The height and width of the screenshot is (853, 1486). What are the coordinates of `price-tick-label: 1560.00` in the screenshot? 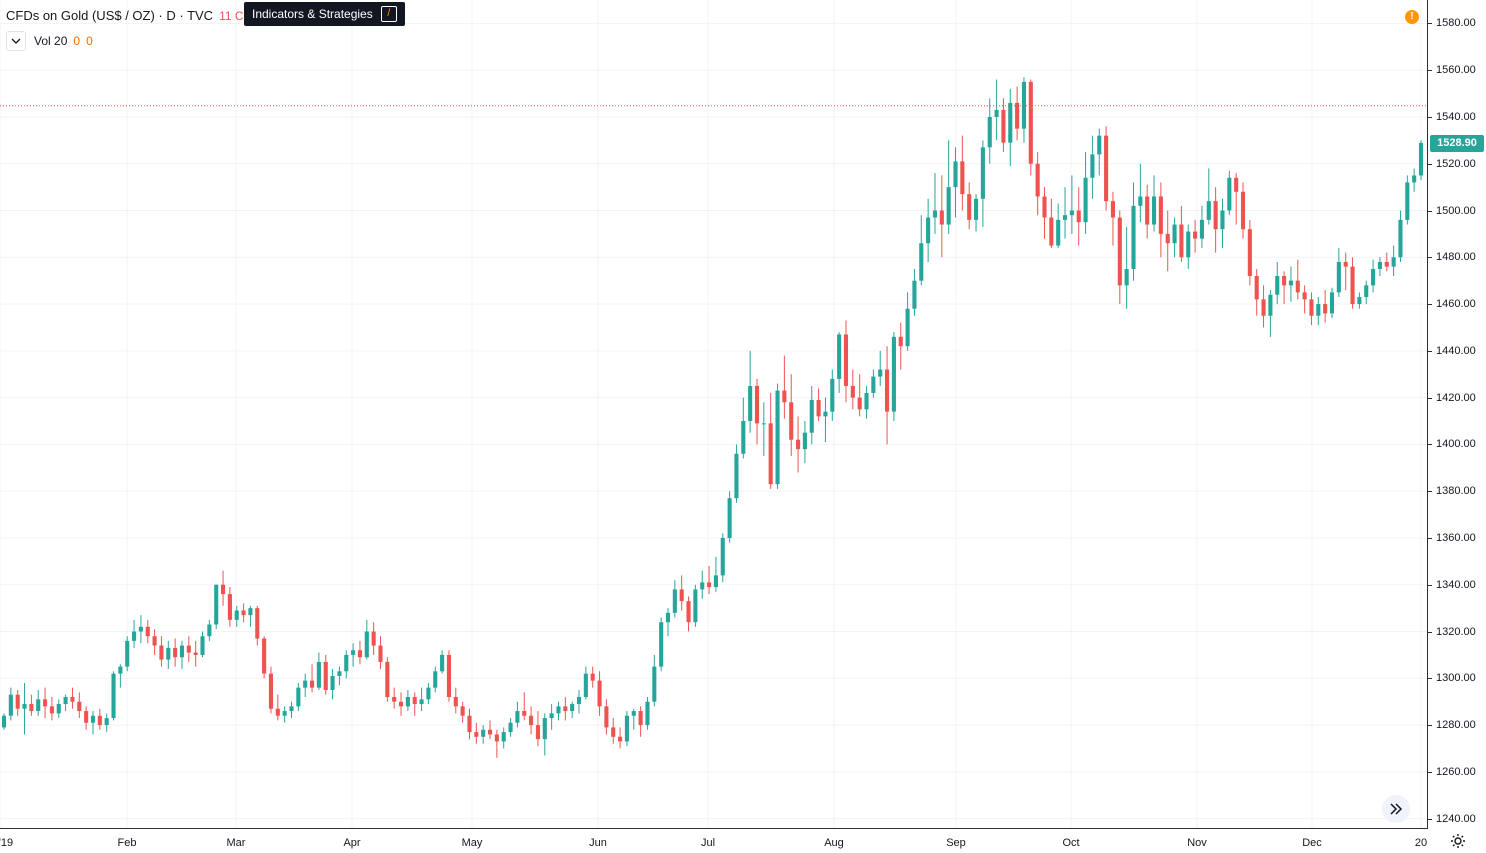 It's located at (1456, 70).